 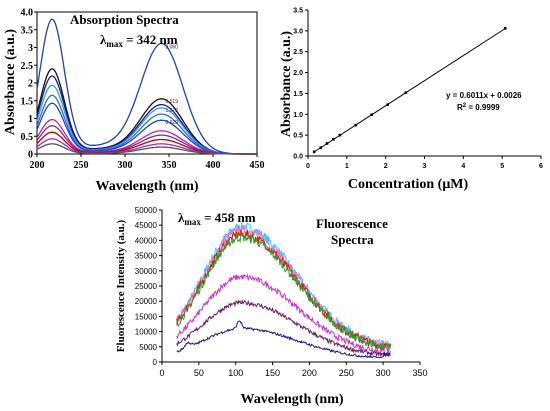 I want to click on absorption-x-label: Wavelength (nm), so click(x=146, y=186).